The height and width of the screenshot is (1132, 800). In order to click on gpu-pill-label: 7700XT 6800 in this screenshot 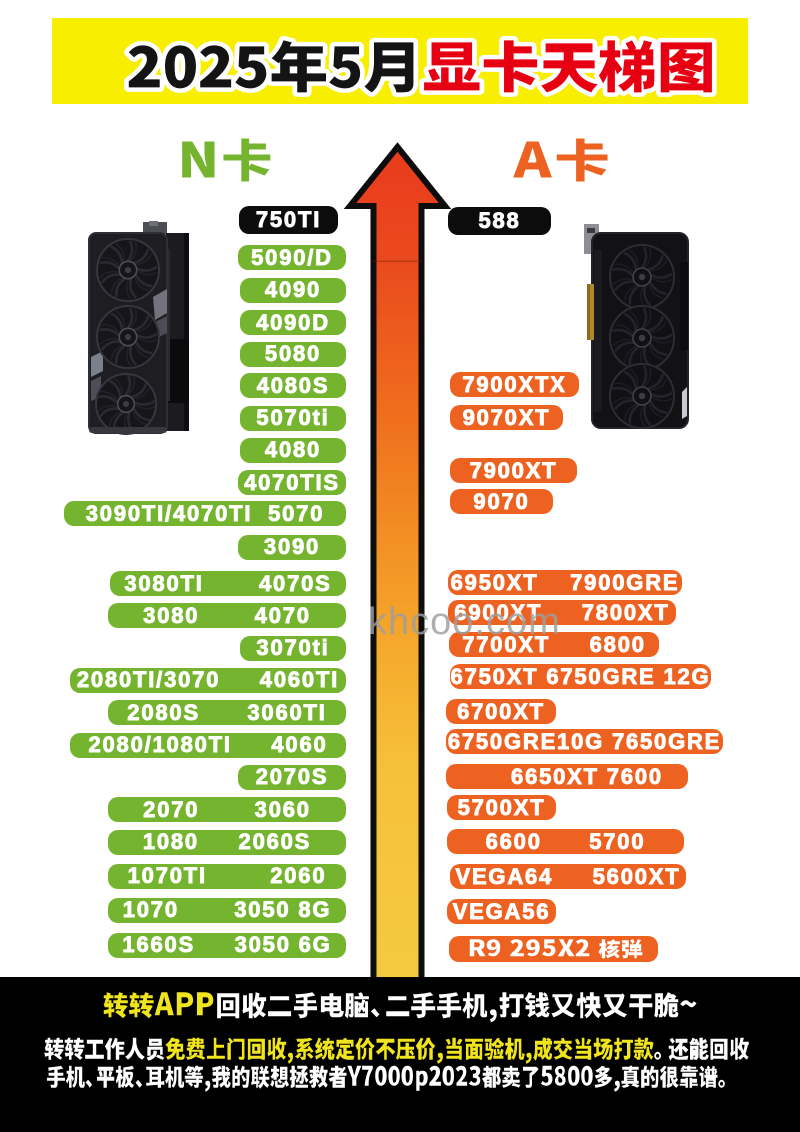, I will do `click(554, 644)`.